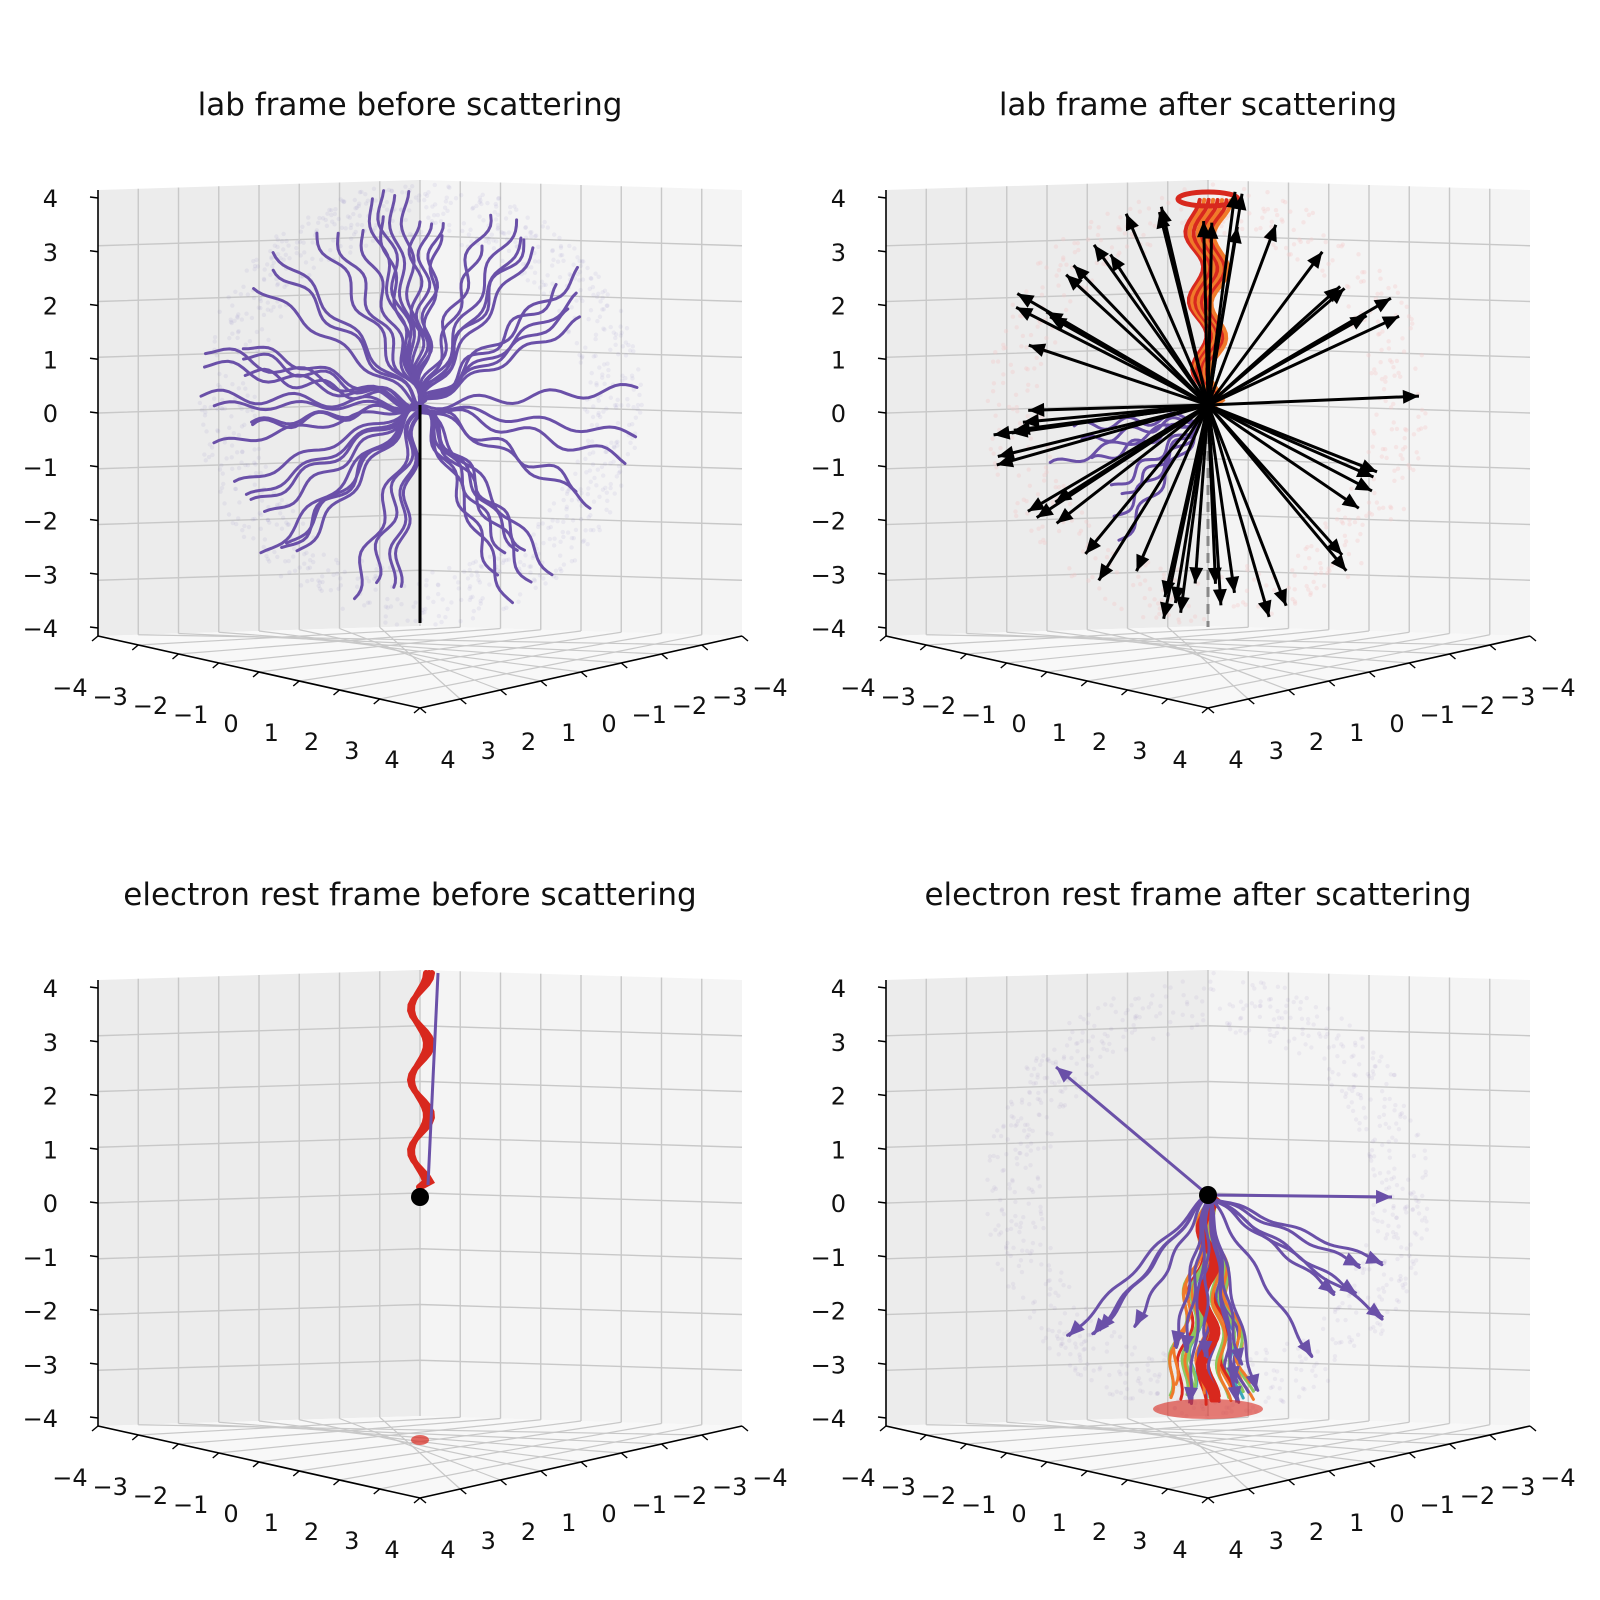 The image size is (1600, 1600). What do you see at coordinates (40, 522) in the screenshot?
I see `z-tick-label: −2` at bounding box center [40, 522].